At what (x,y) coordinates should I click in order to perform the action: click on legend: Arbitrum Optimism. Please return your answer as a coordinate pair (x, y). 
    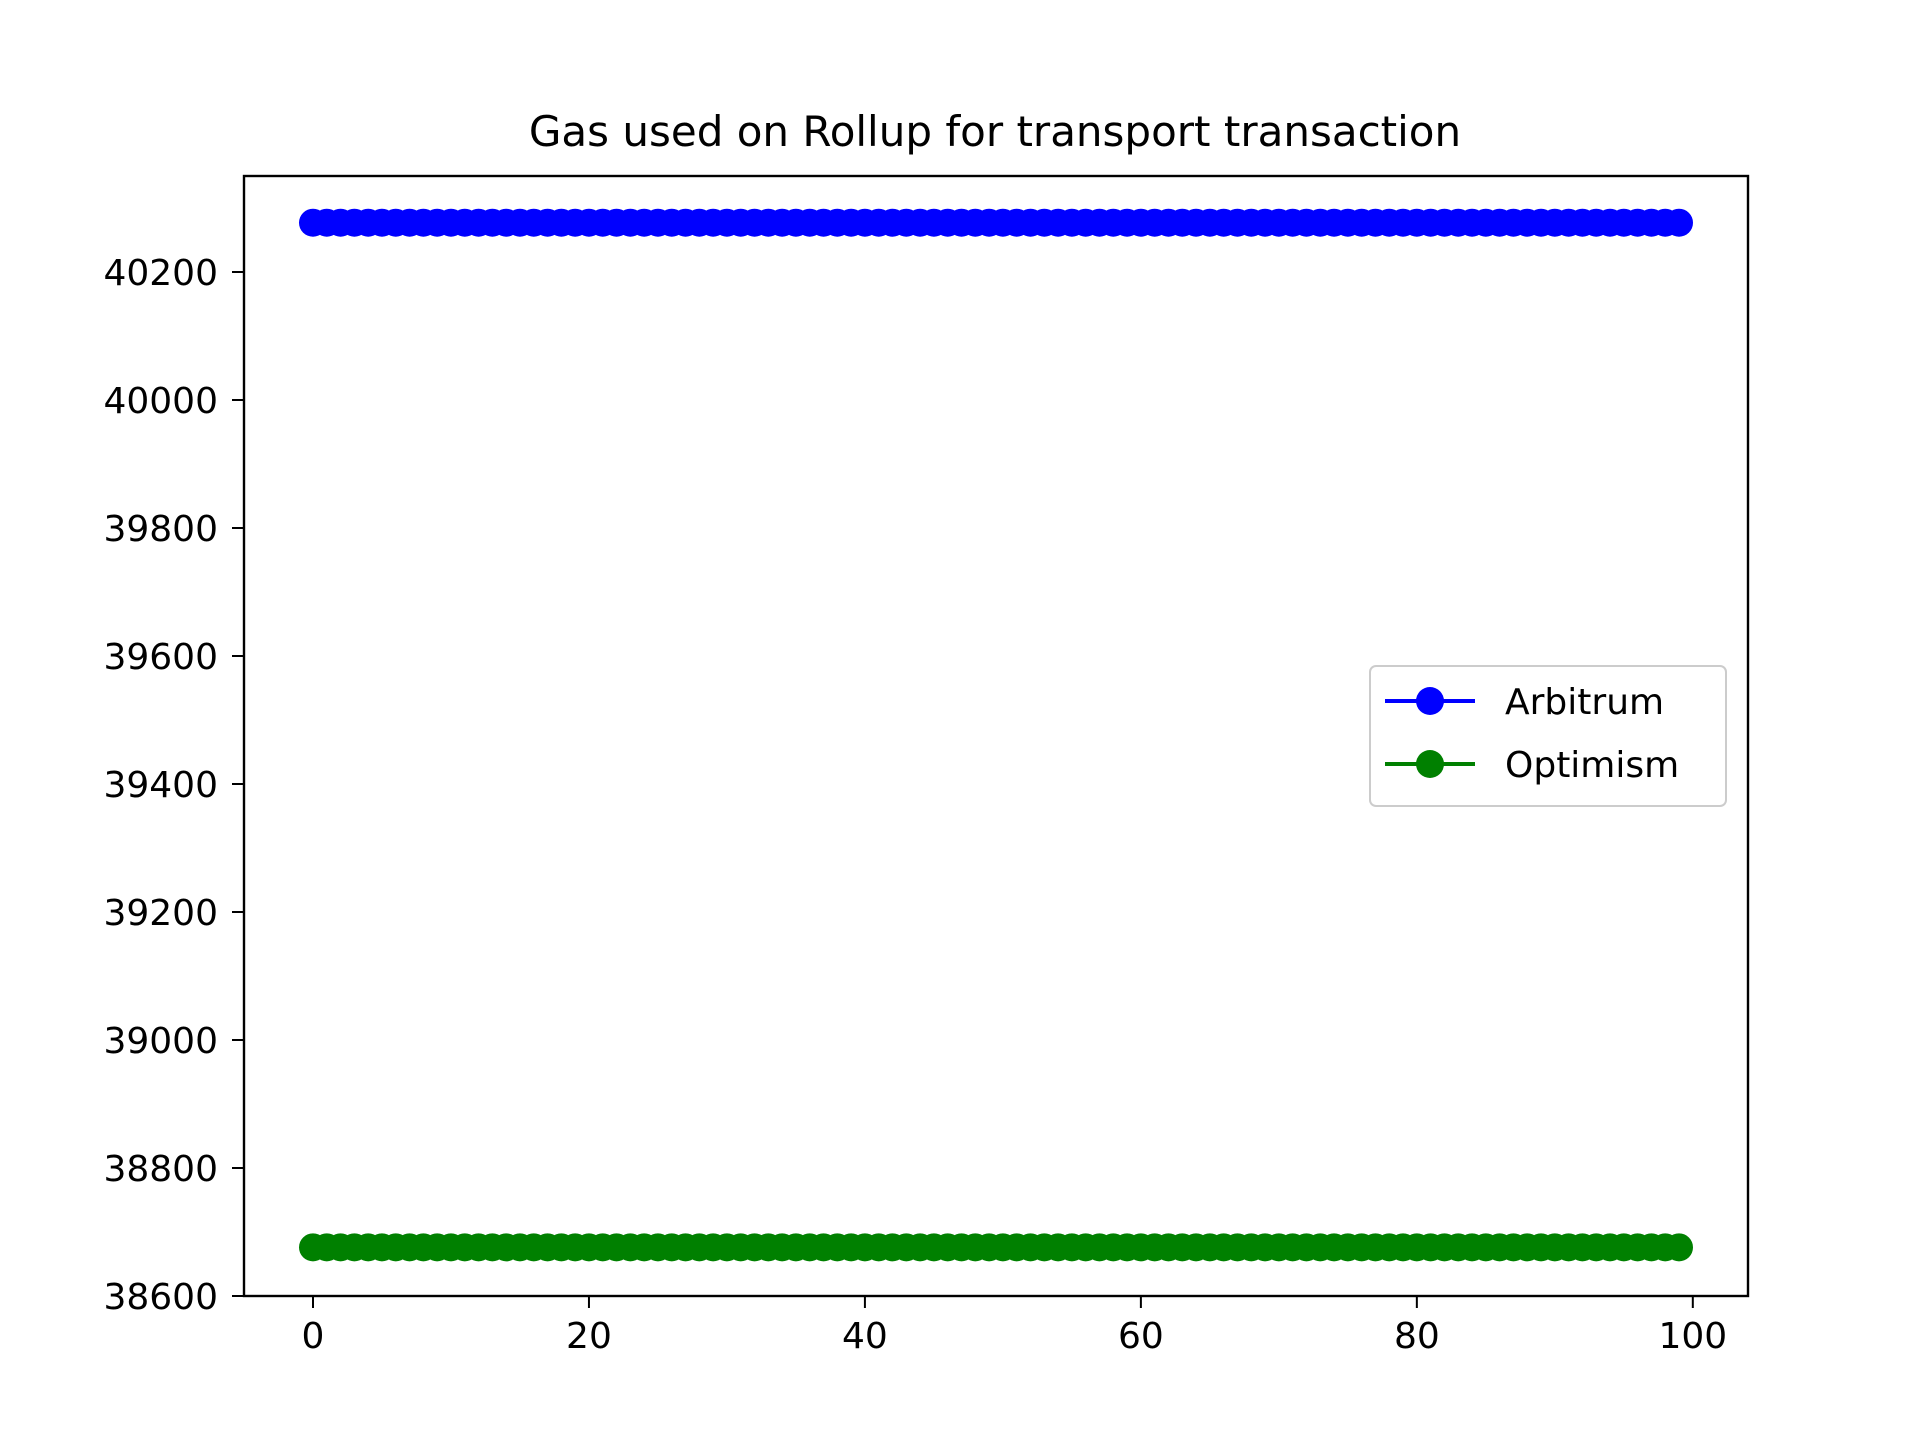
    Looking at the image, I should click on (1548, 736).